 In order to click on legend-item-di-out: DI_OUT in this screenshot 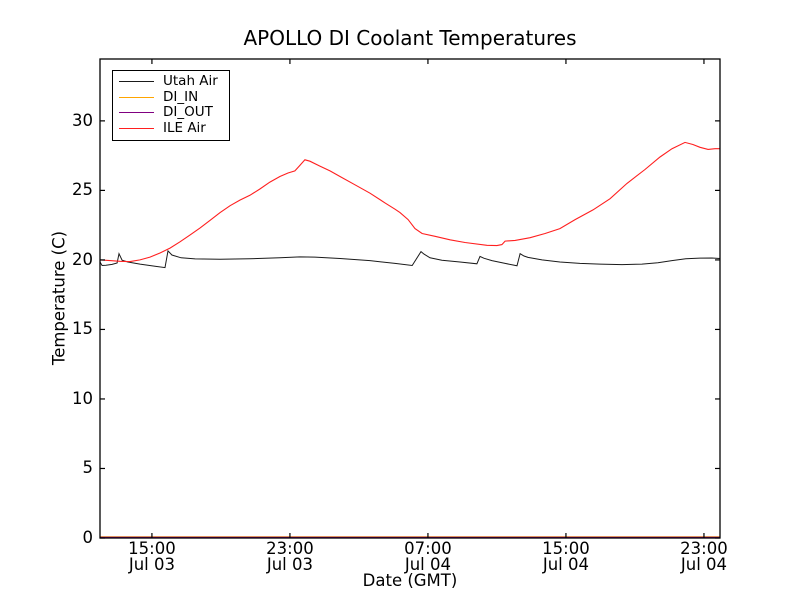, I will do `click(171, 113)`.